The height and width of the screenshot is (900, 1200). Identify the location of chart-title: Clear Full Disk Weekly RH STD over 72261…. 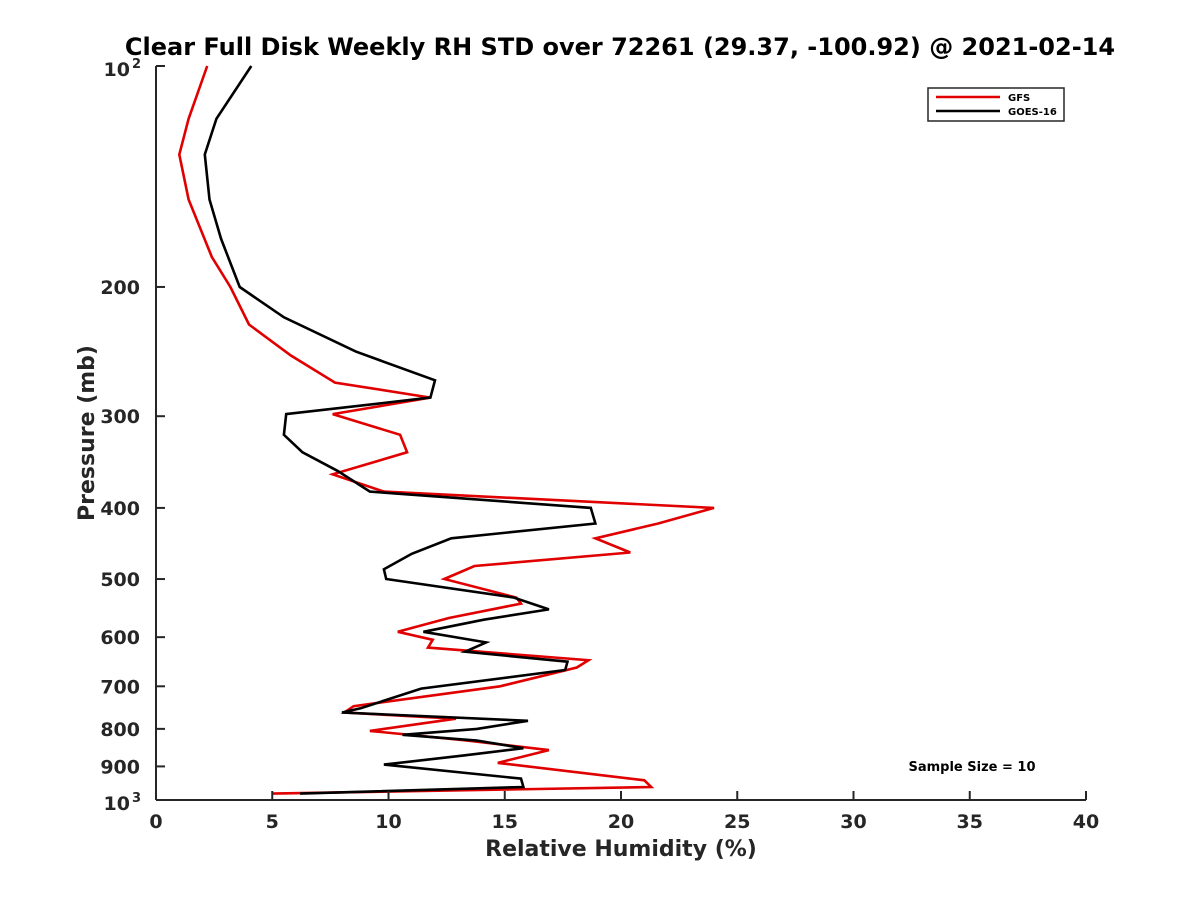
(620, 47).